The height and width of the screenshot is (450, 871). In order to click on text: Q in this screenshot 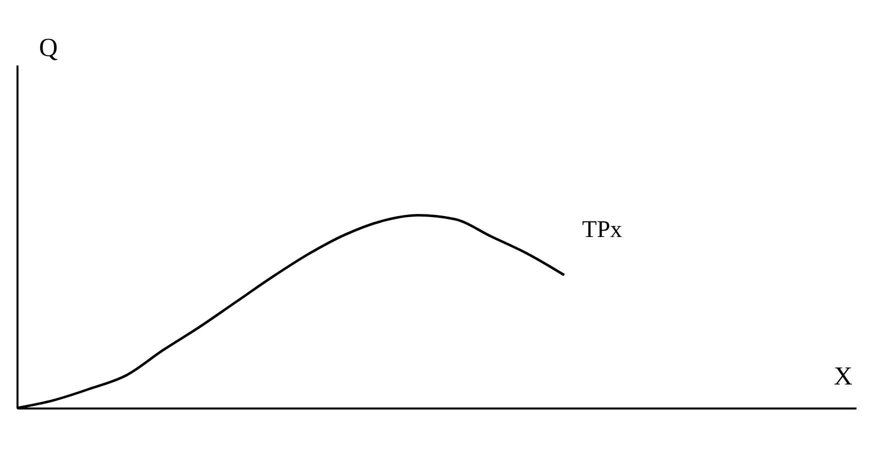, I will do `click(48, 47)`.